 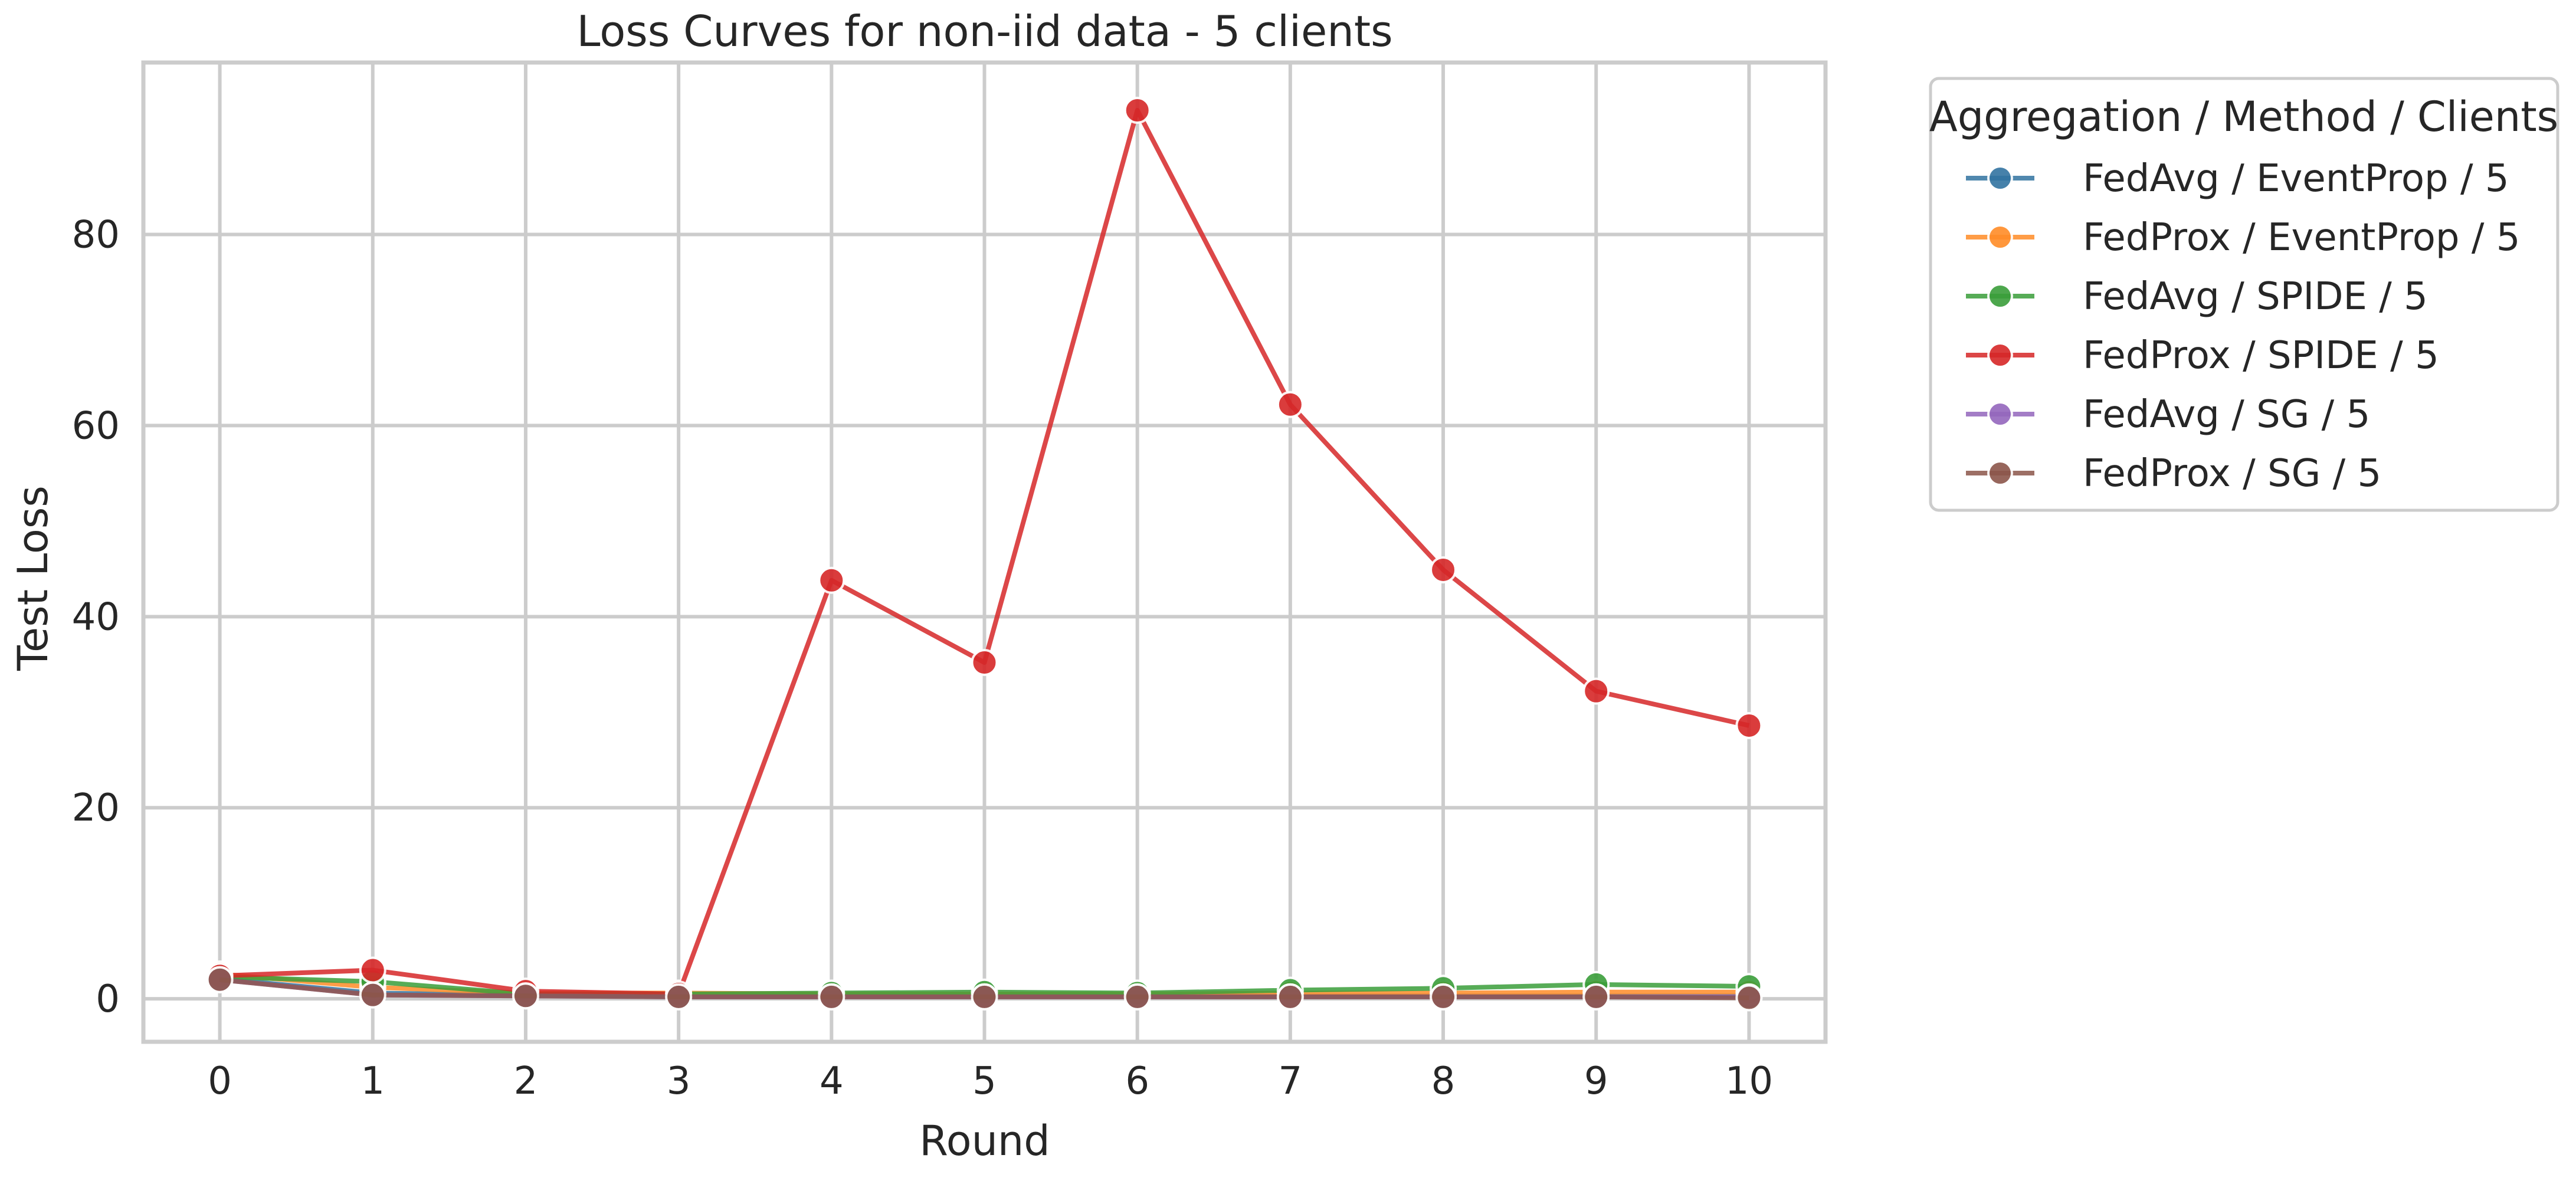 I want to click on legend-title: Aggregation / Method / Clients, so click(x=2243, y=117).